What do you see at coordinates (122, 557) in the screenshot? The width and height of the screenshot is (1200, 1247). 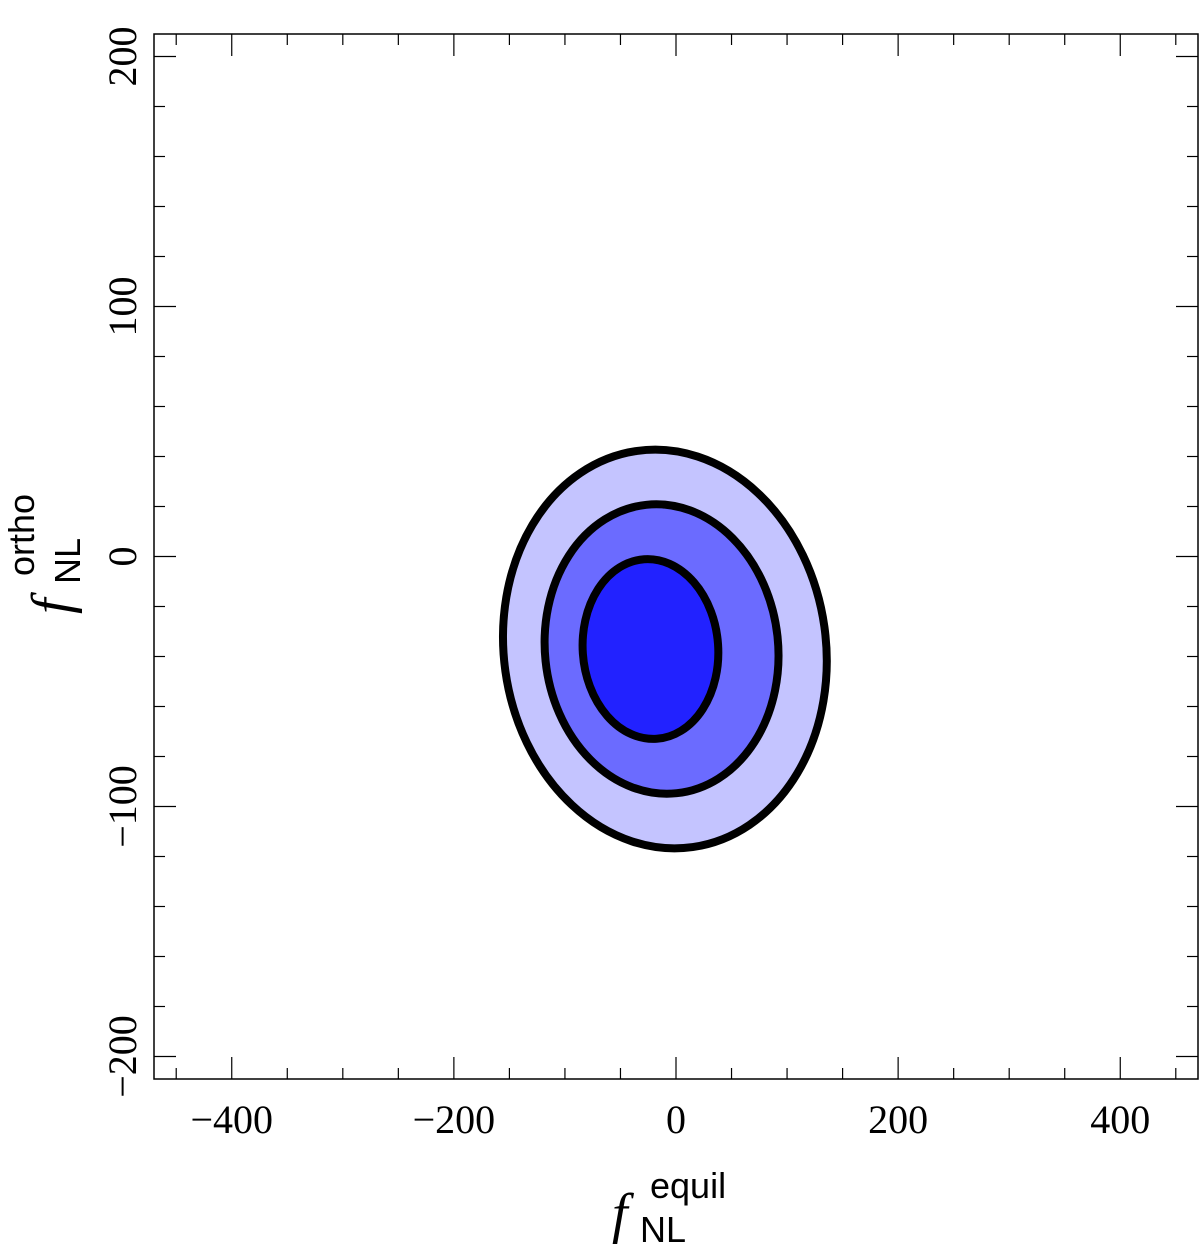 I see `y-tick-label: 0` at bounding box center [122, 557].